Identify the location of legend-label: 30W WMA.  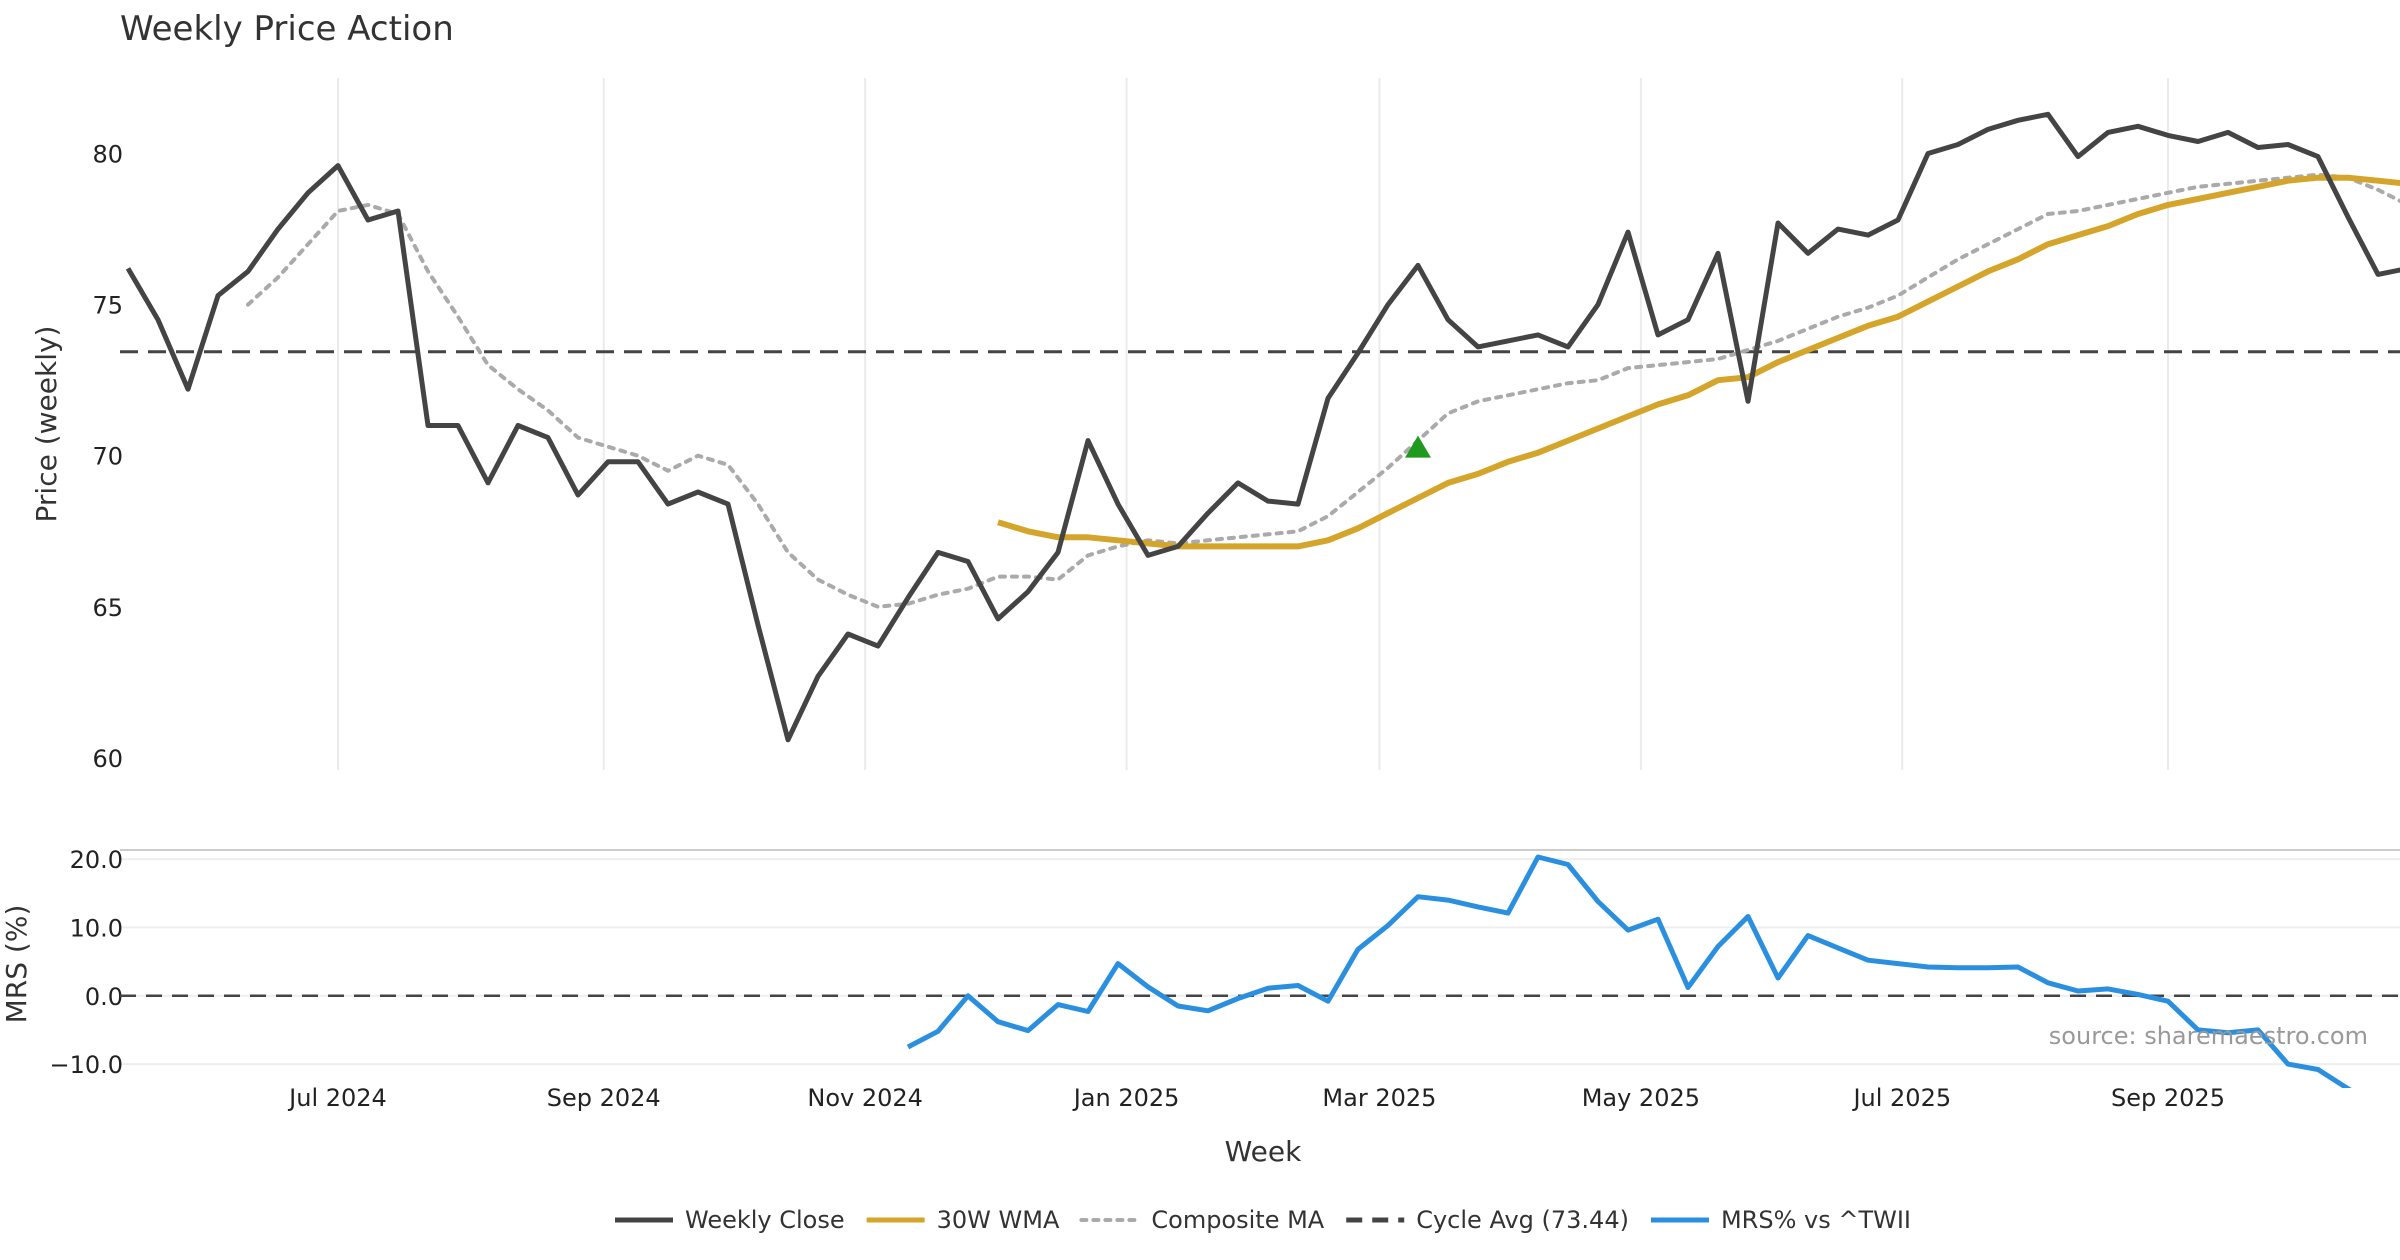
(998, 1220).